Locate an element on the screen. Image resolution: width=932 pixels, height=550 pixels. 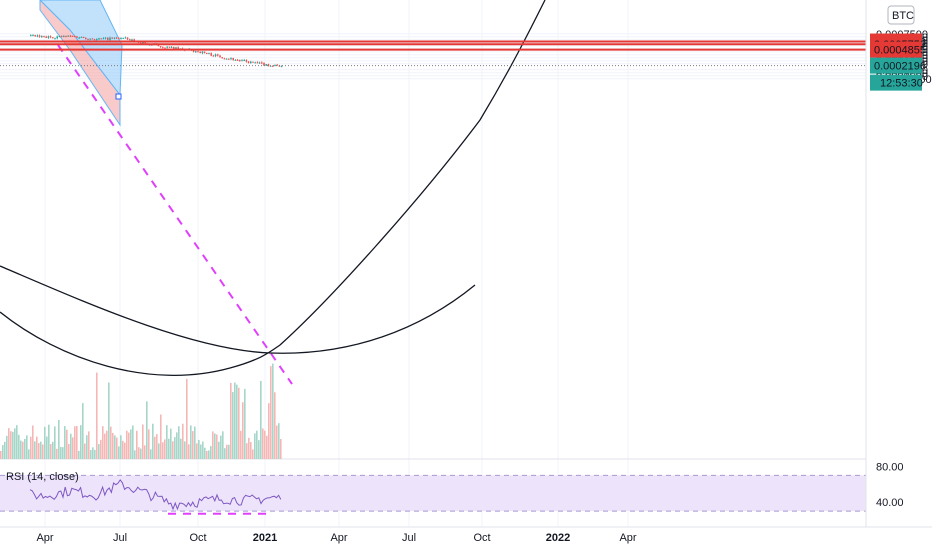
rsi-band-layer is located at coordinates (433, 485).